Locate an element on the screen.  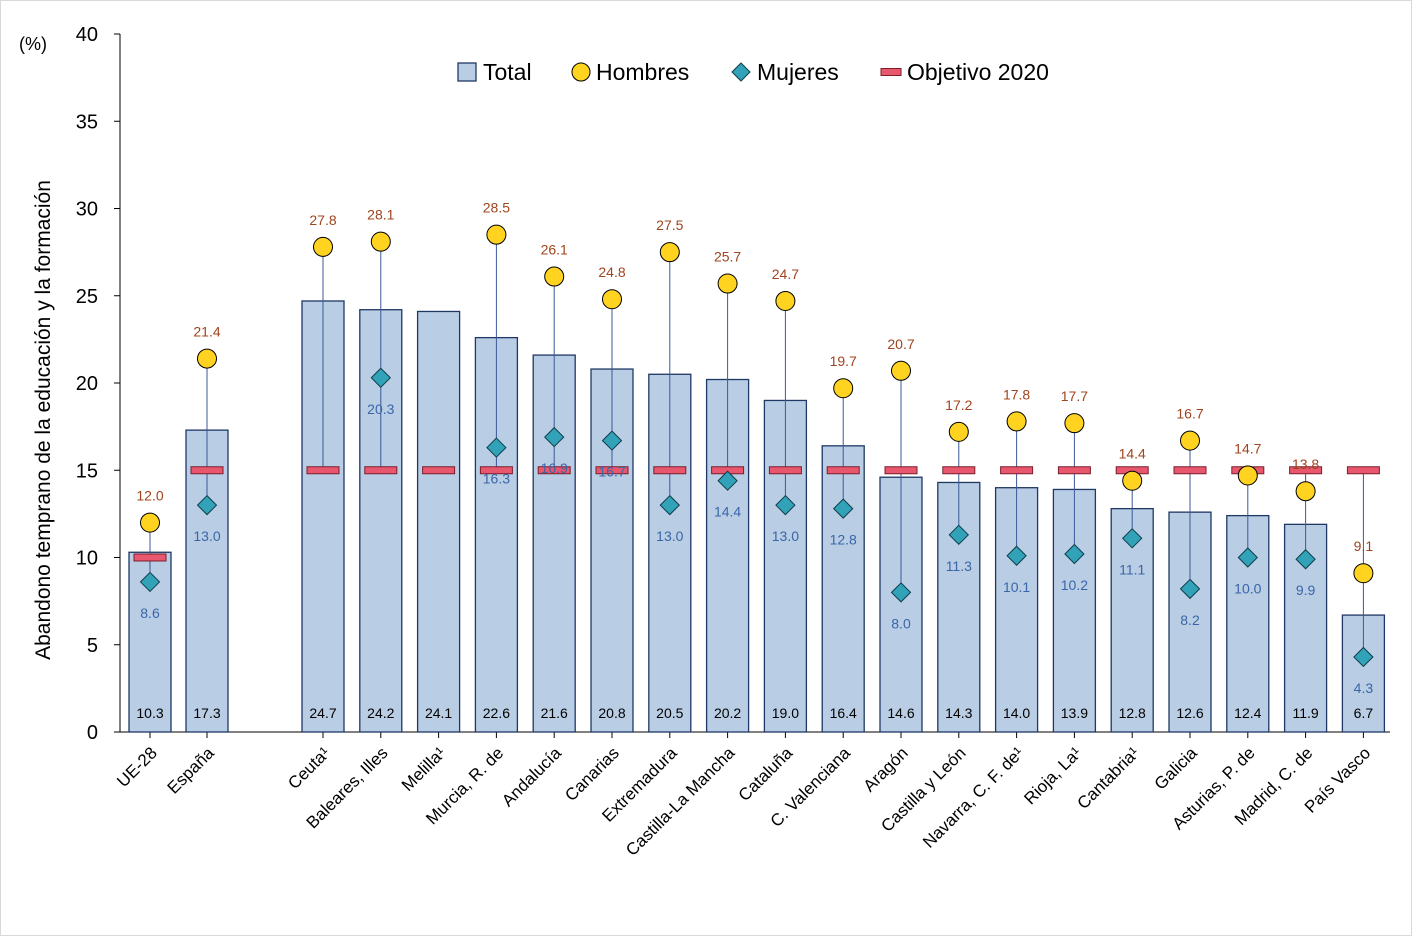
total-data-label: 20.5 is located at coordinates (669, 713).